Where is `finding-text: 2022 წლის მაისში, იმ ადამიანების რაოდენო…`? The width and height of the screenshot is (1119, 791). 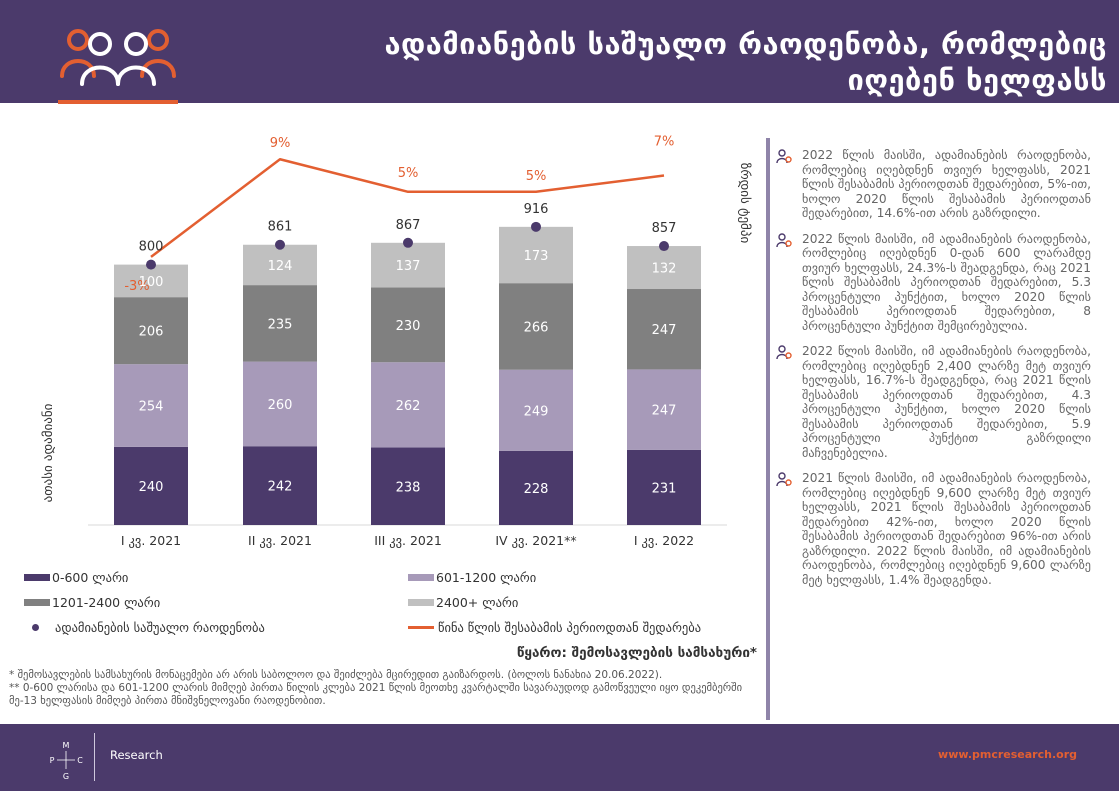 finding-text: 2022 წლის მაისში, იმ ადამიანების რაოდენო… is located at coordinates (946, 402).